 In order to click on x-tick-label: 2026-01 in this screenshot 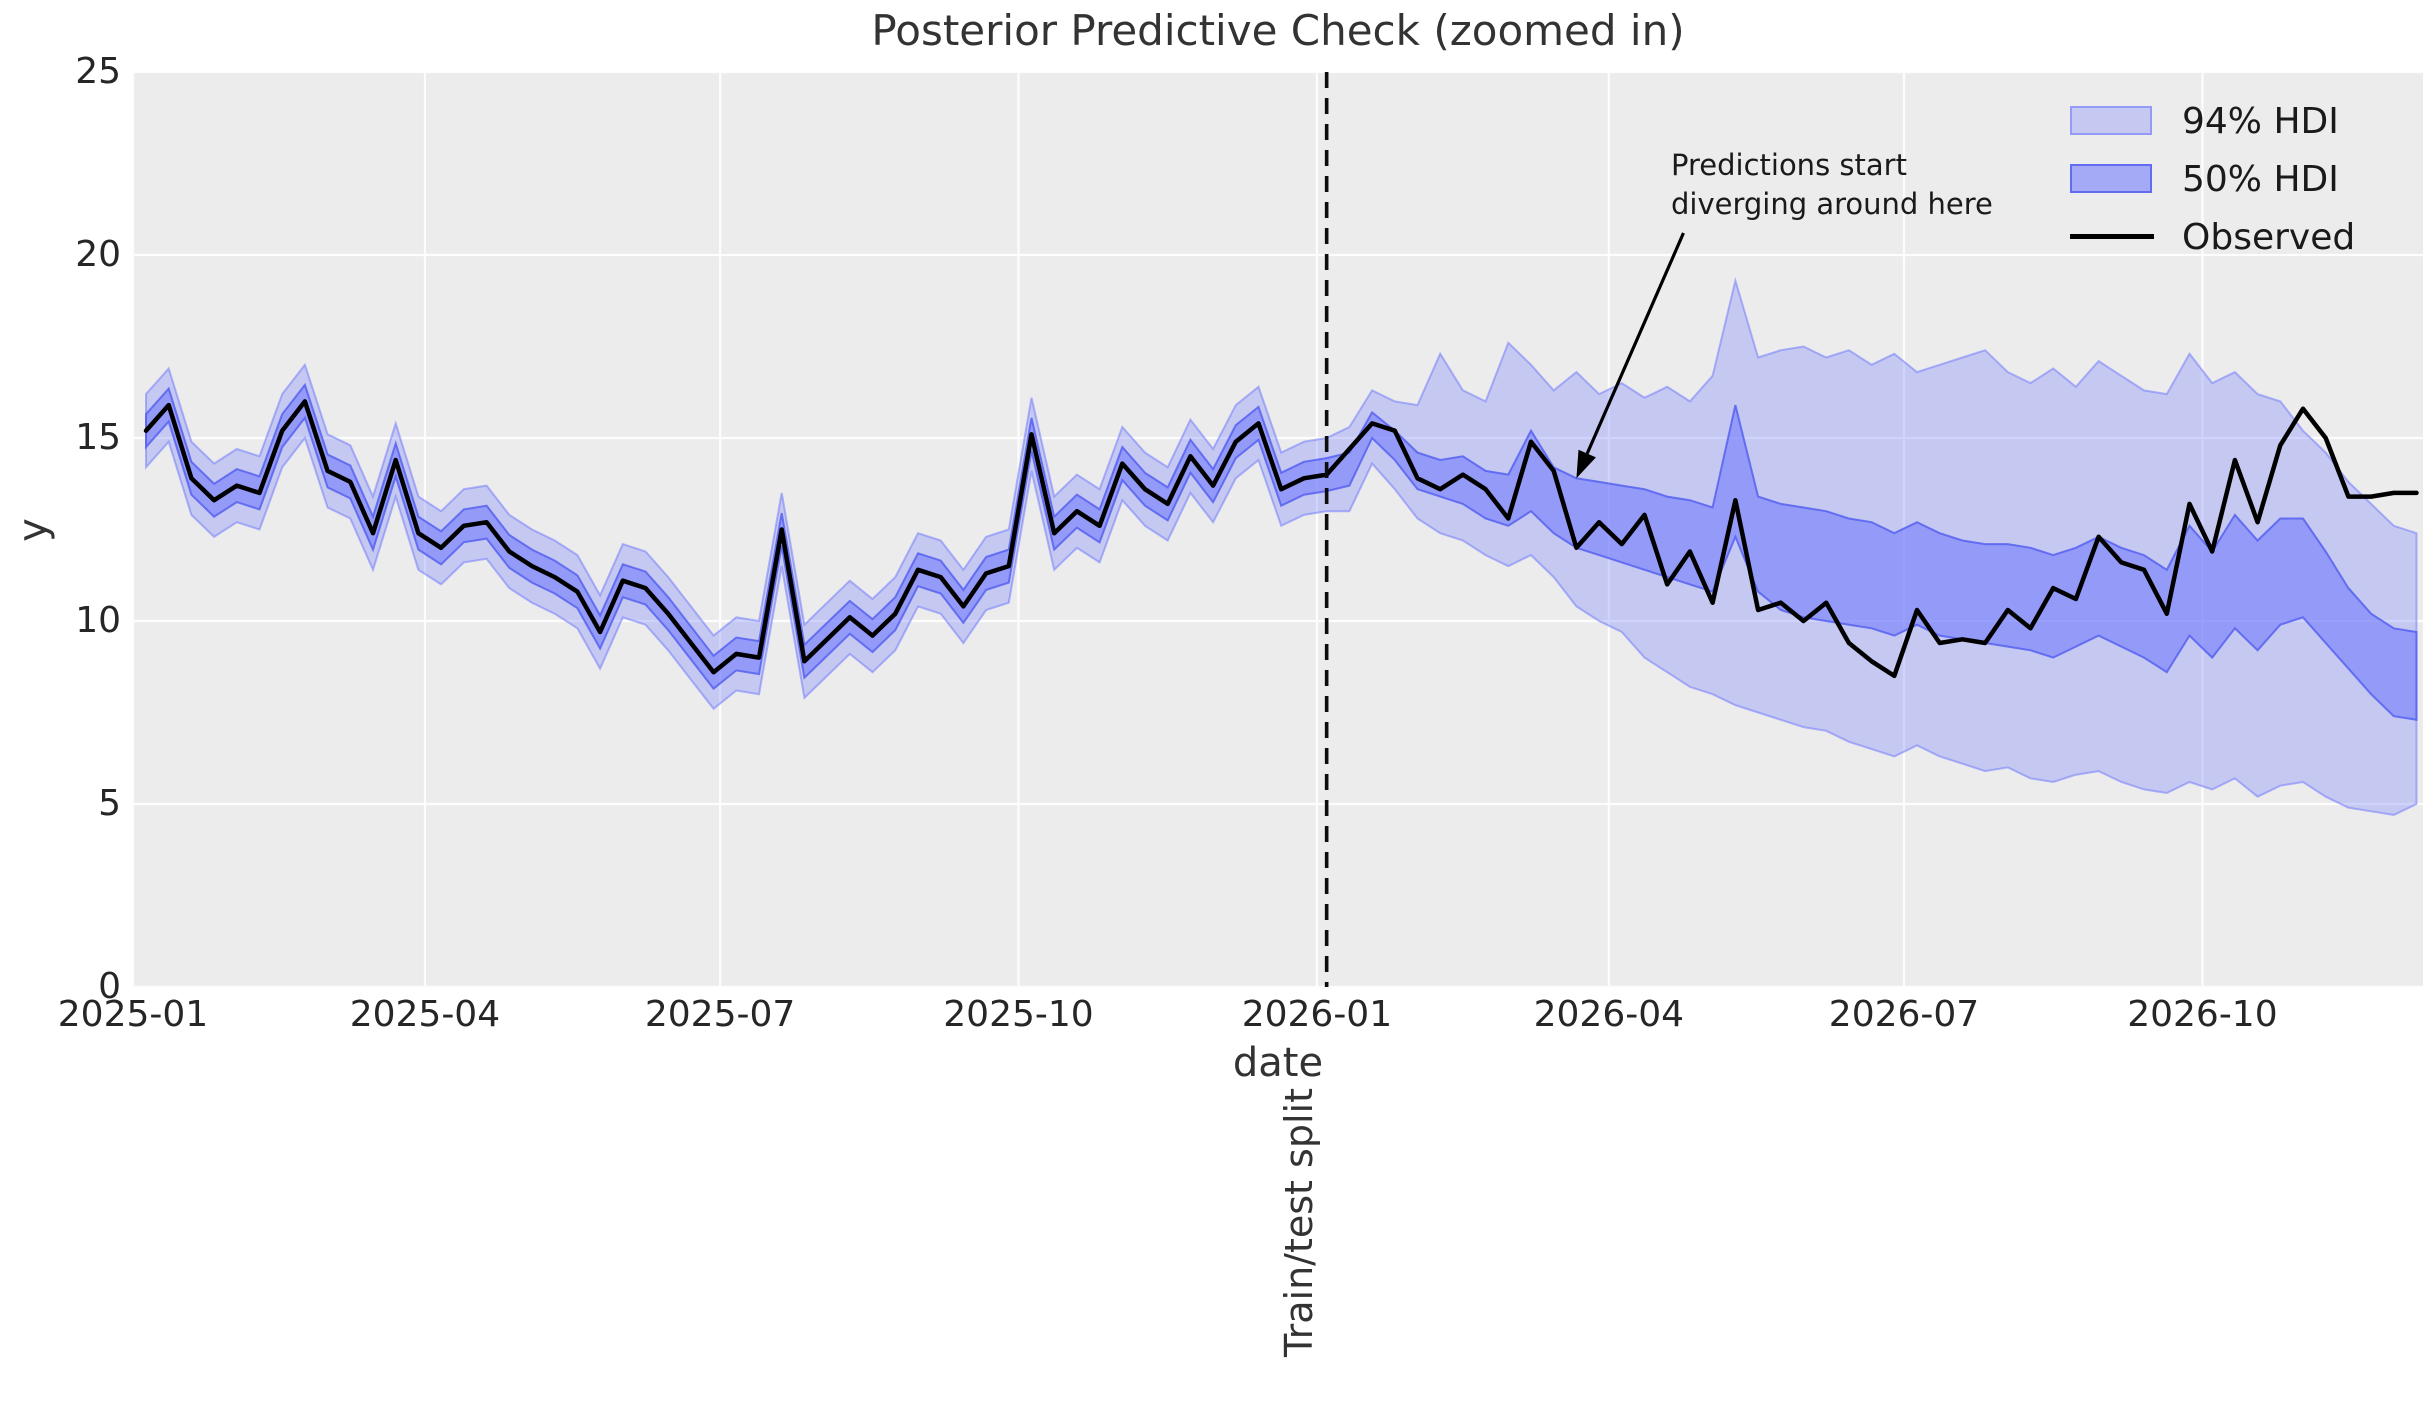, I will do `click(1317, 1014)`.